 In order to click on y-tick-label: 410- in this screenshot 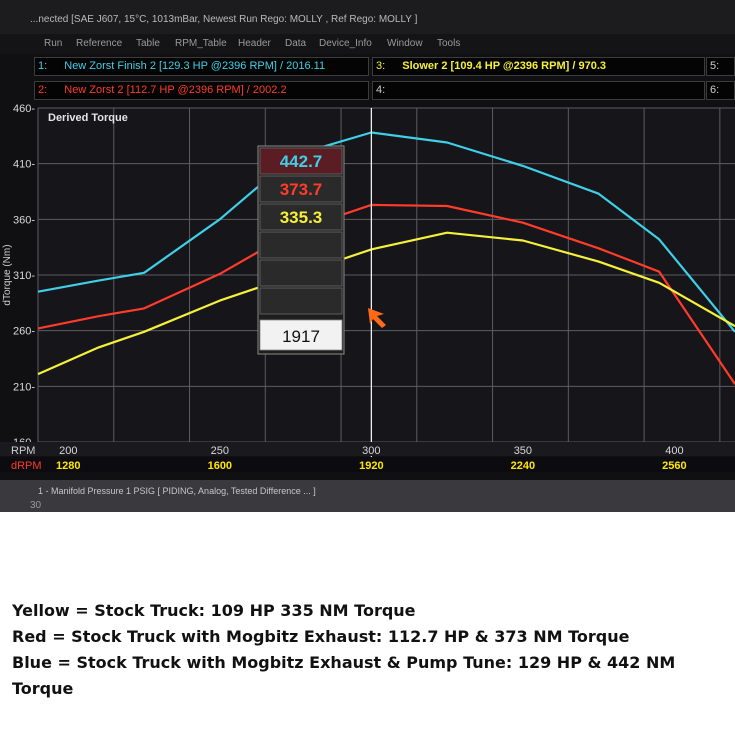, I will do `click(24, 165)`.